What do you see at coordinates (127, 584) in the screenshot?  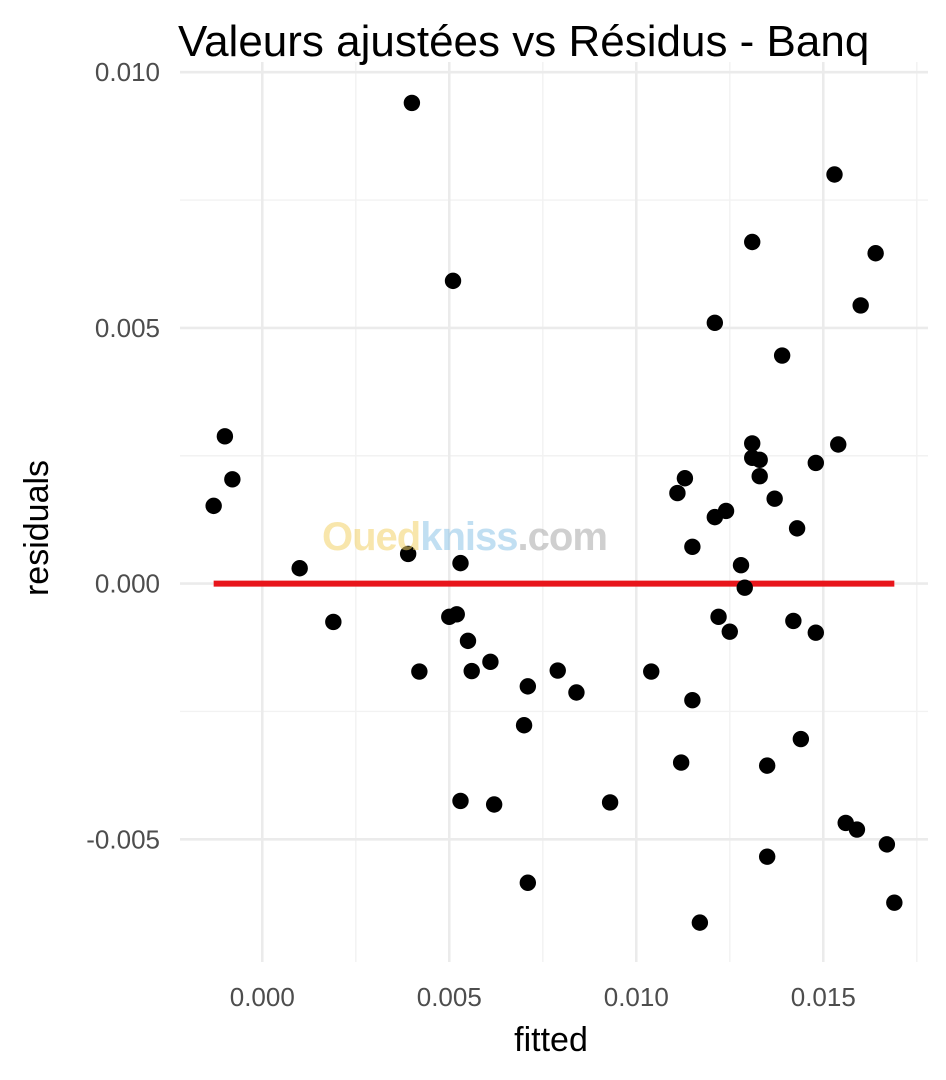 I see `y-tick-label: 0.000` at bounding box center [127, 584].